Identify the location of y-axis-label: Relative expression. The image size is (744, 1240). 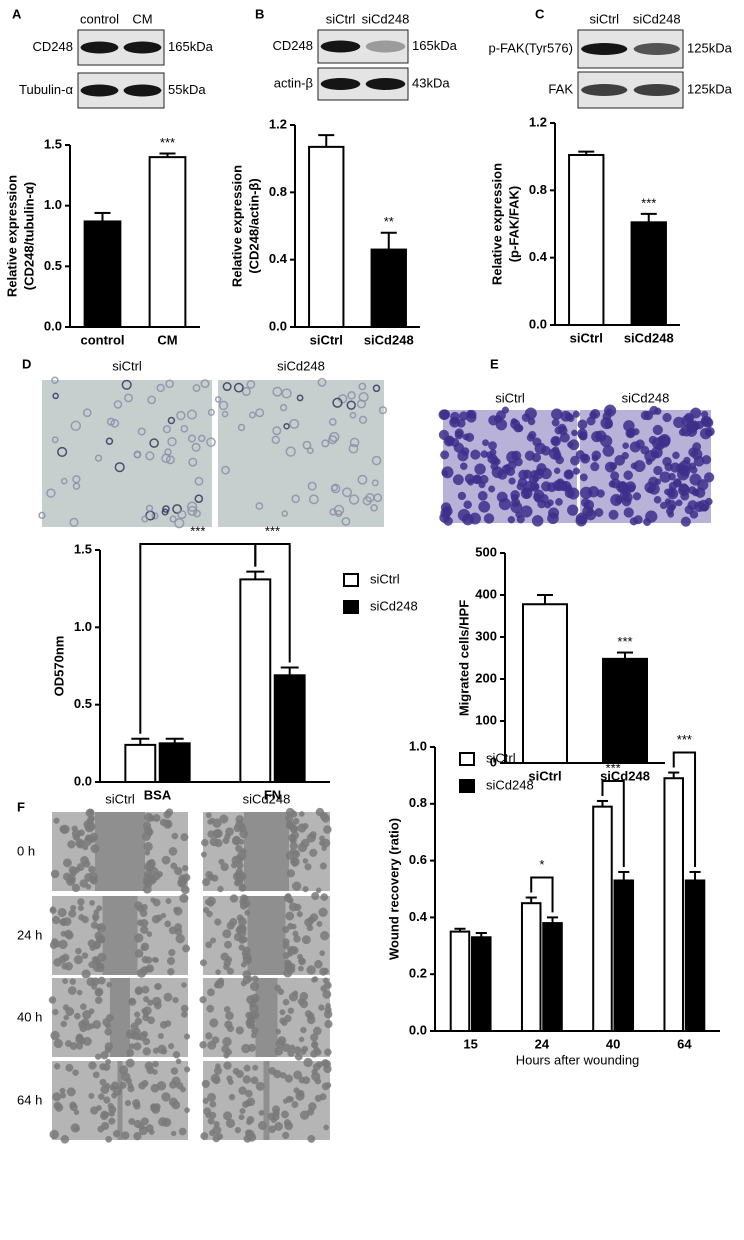
(11, 236).